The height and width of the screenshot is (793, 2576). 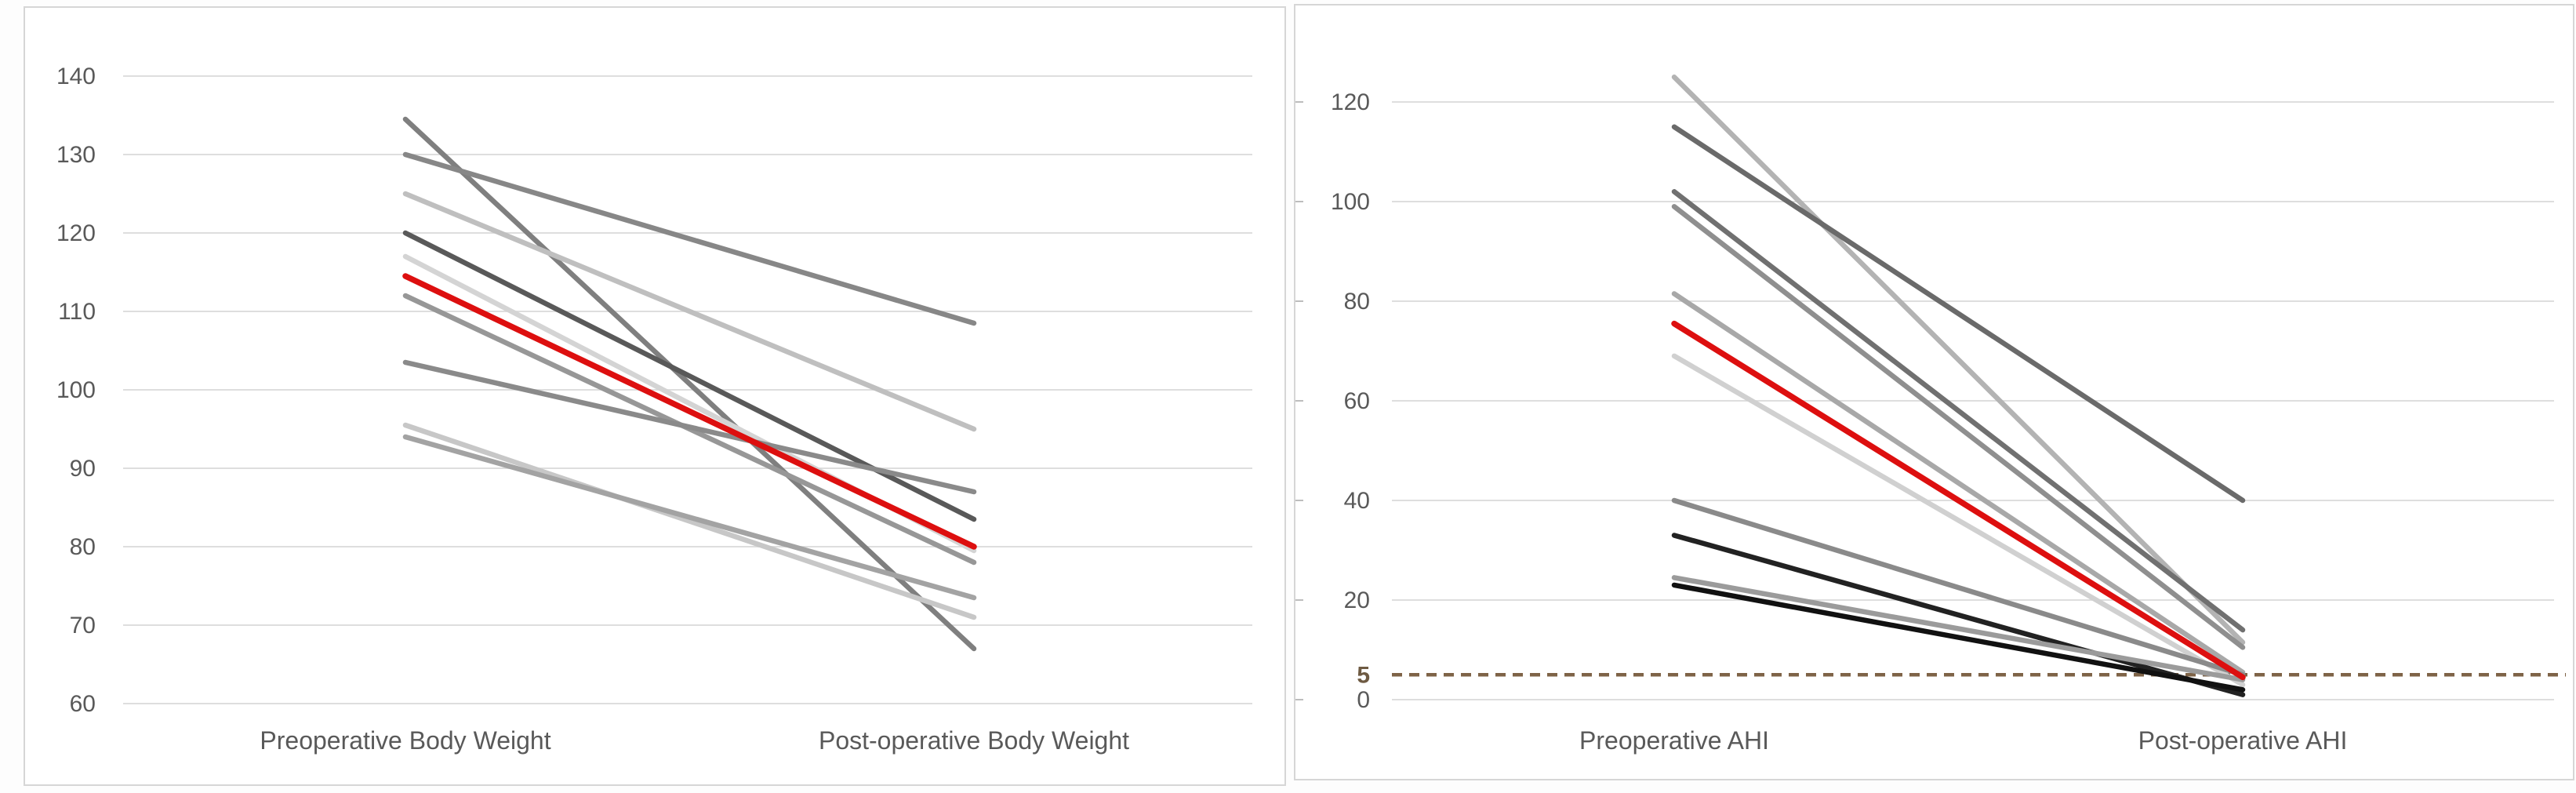 What do you see at coordinates (1674, 740) in the screenshot?
I see `category-label: Preoperative AHI` at bounding box center [1674, 740].